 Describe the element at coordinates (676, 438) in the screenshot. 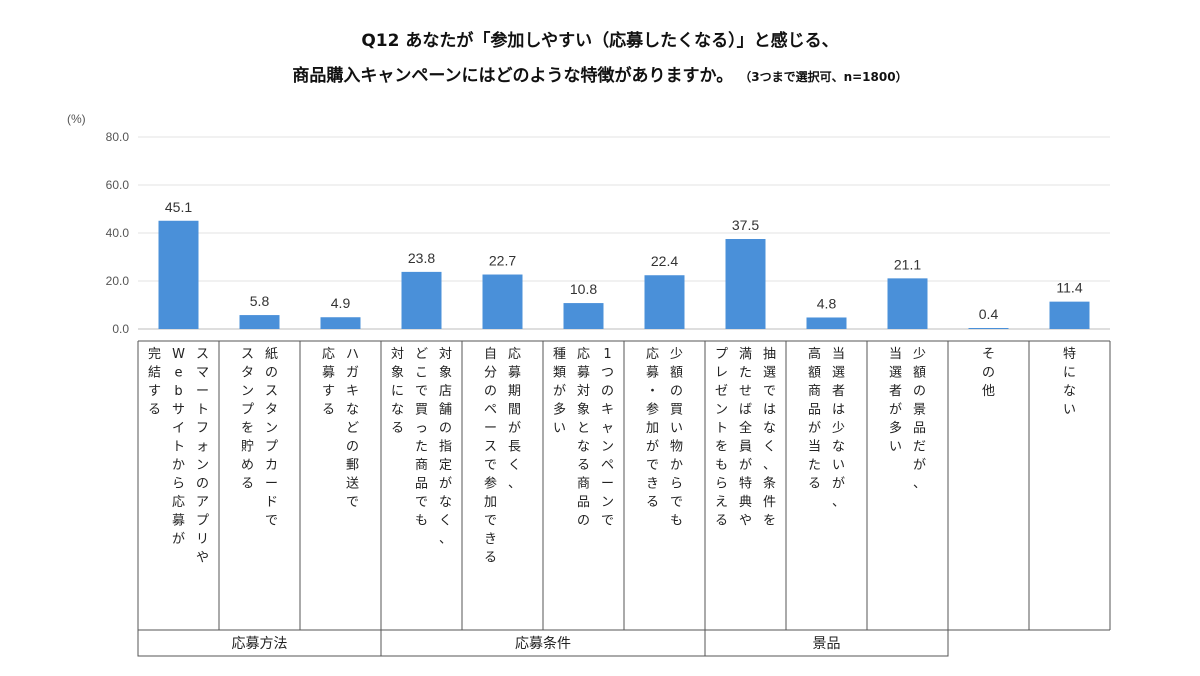

I see `category-label: 少額の買い物からでも` at that location.